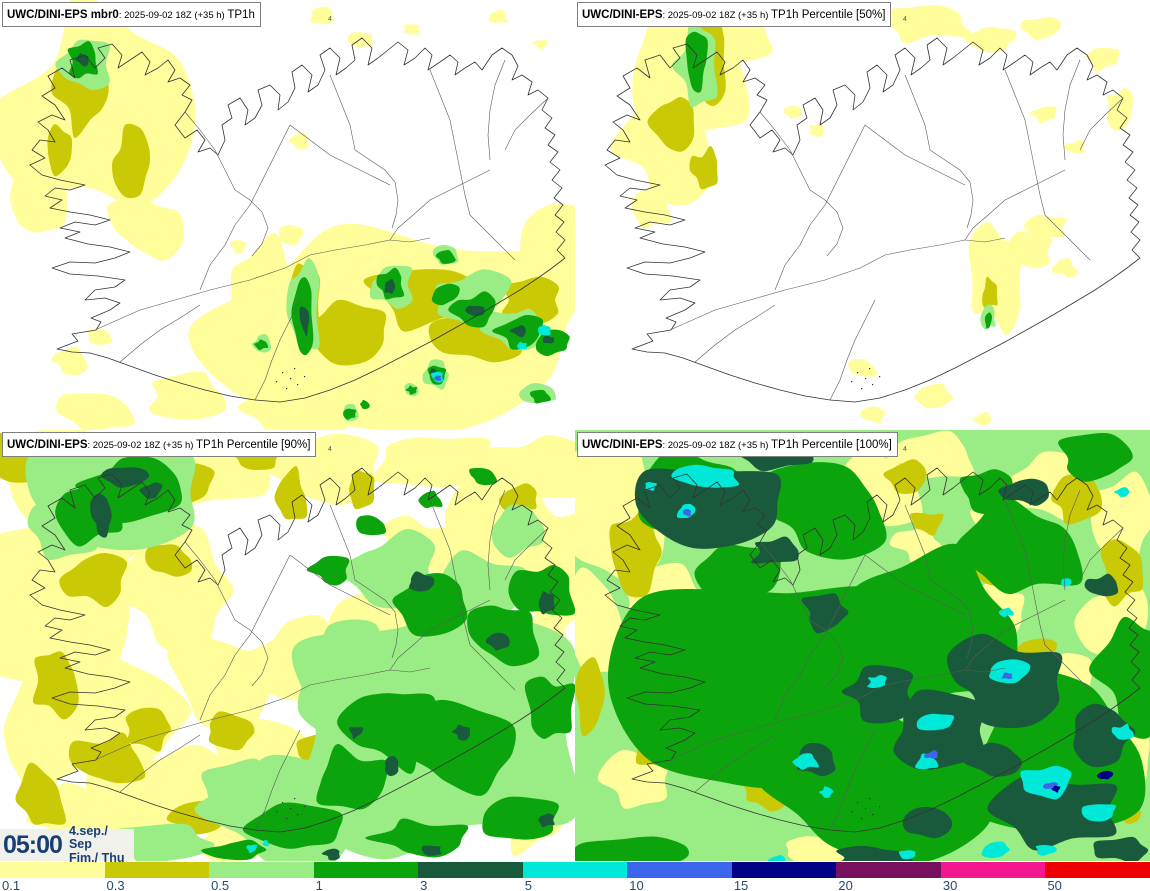  Describe the element at coordinates (424, 884) in the screenshot. I see `colorbar-tick-label: 3` at that location.